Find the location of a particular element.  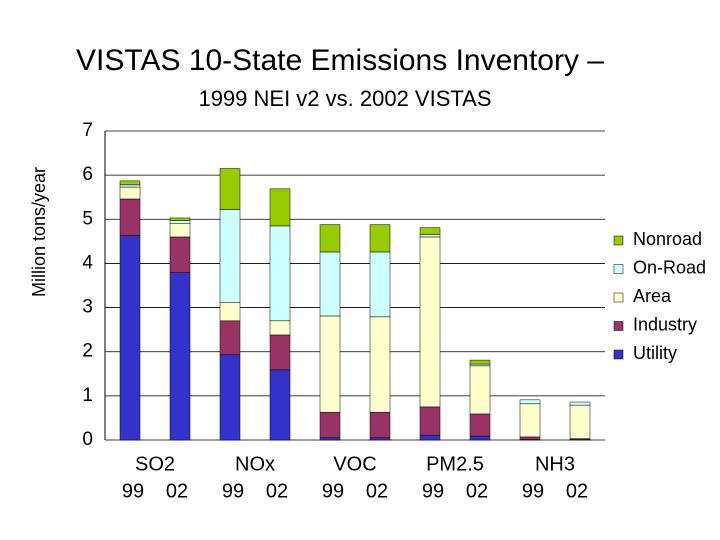

group-label: VOC is located at coordinates (354, 464).